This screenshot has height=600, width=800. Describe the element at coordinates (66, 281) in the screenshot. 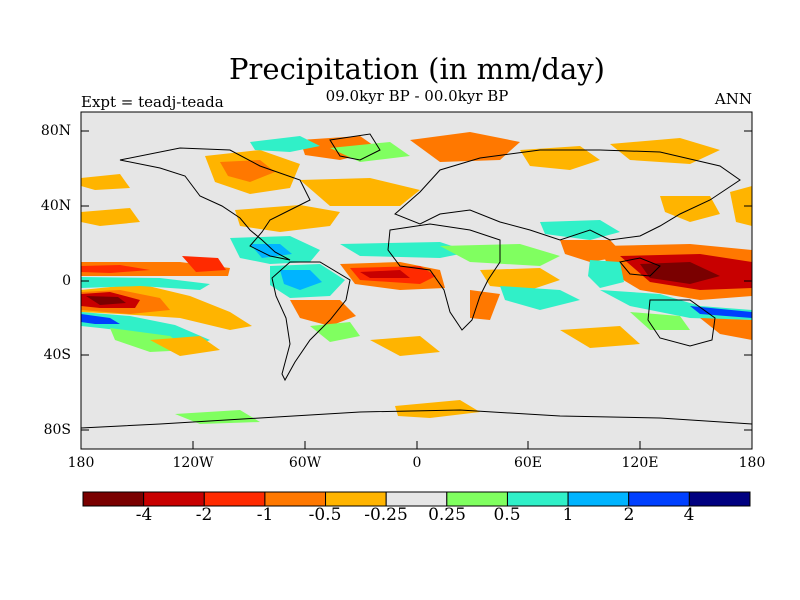

I see `lat-label-0: 0` at that location.